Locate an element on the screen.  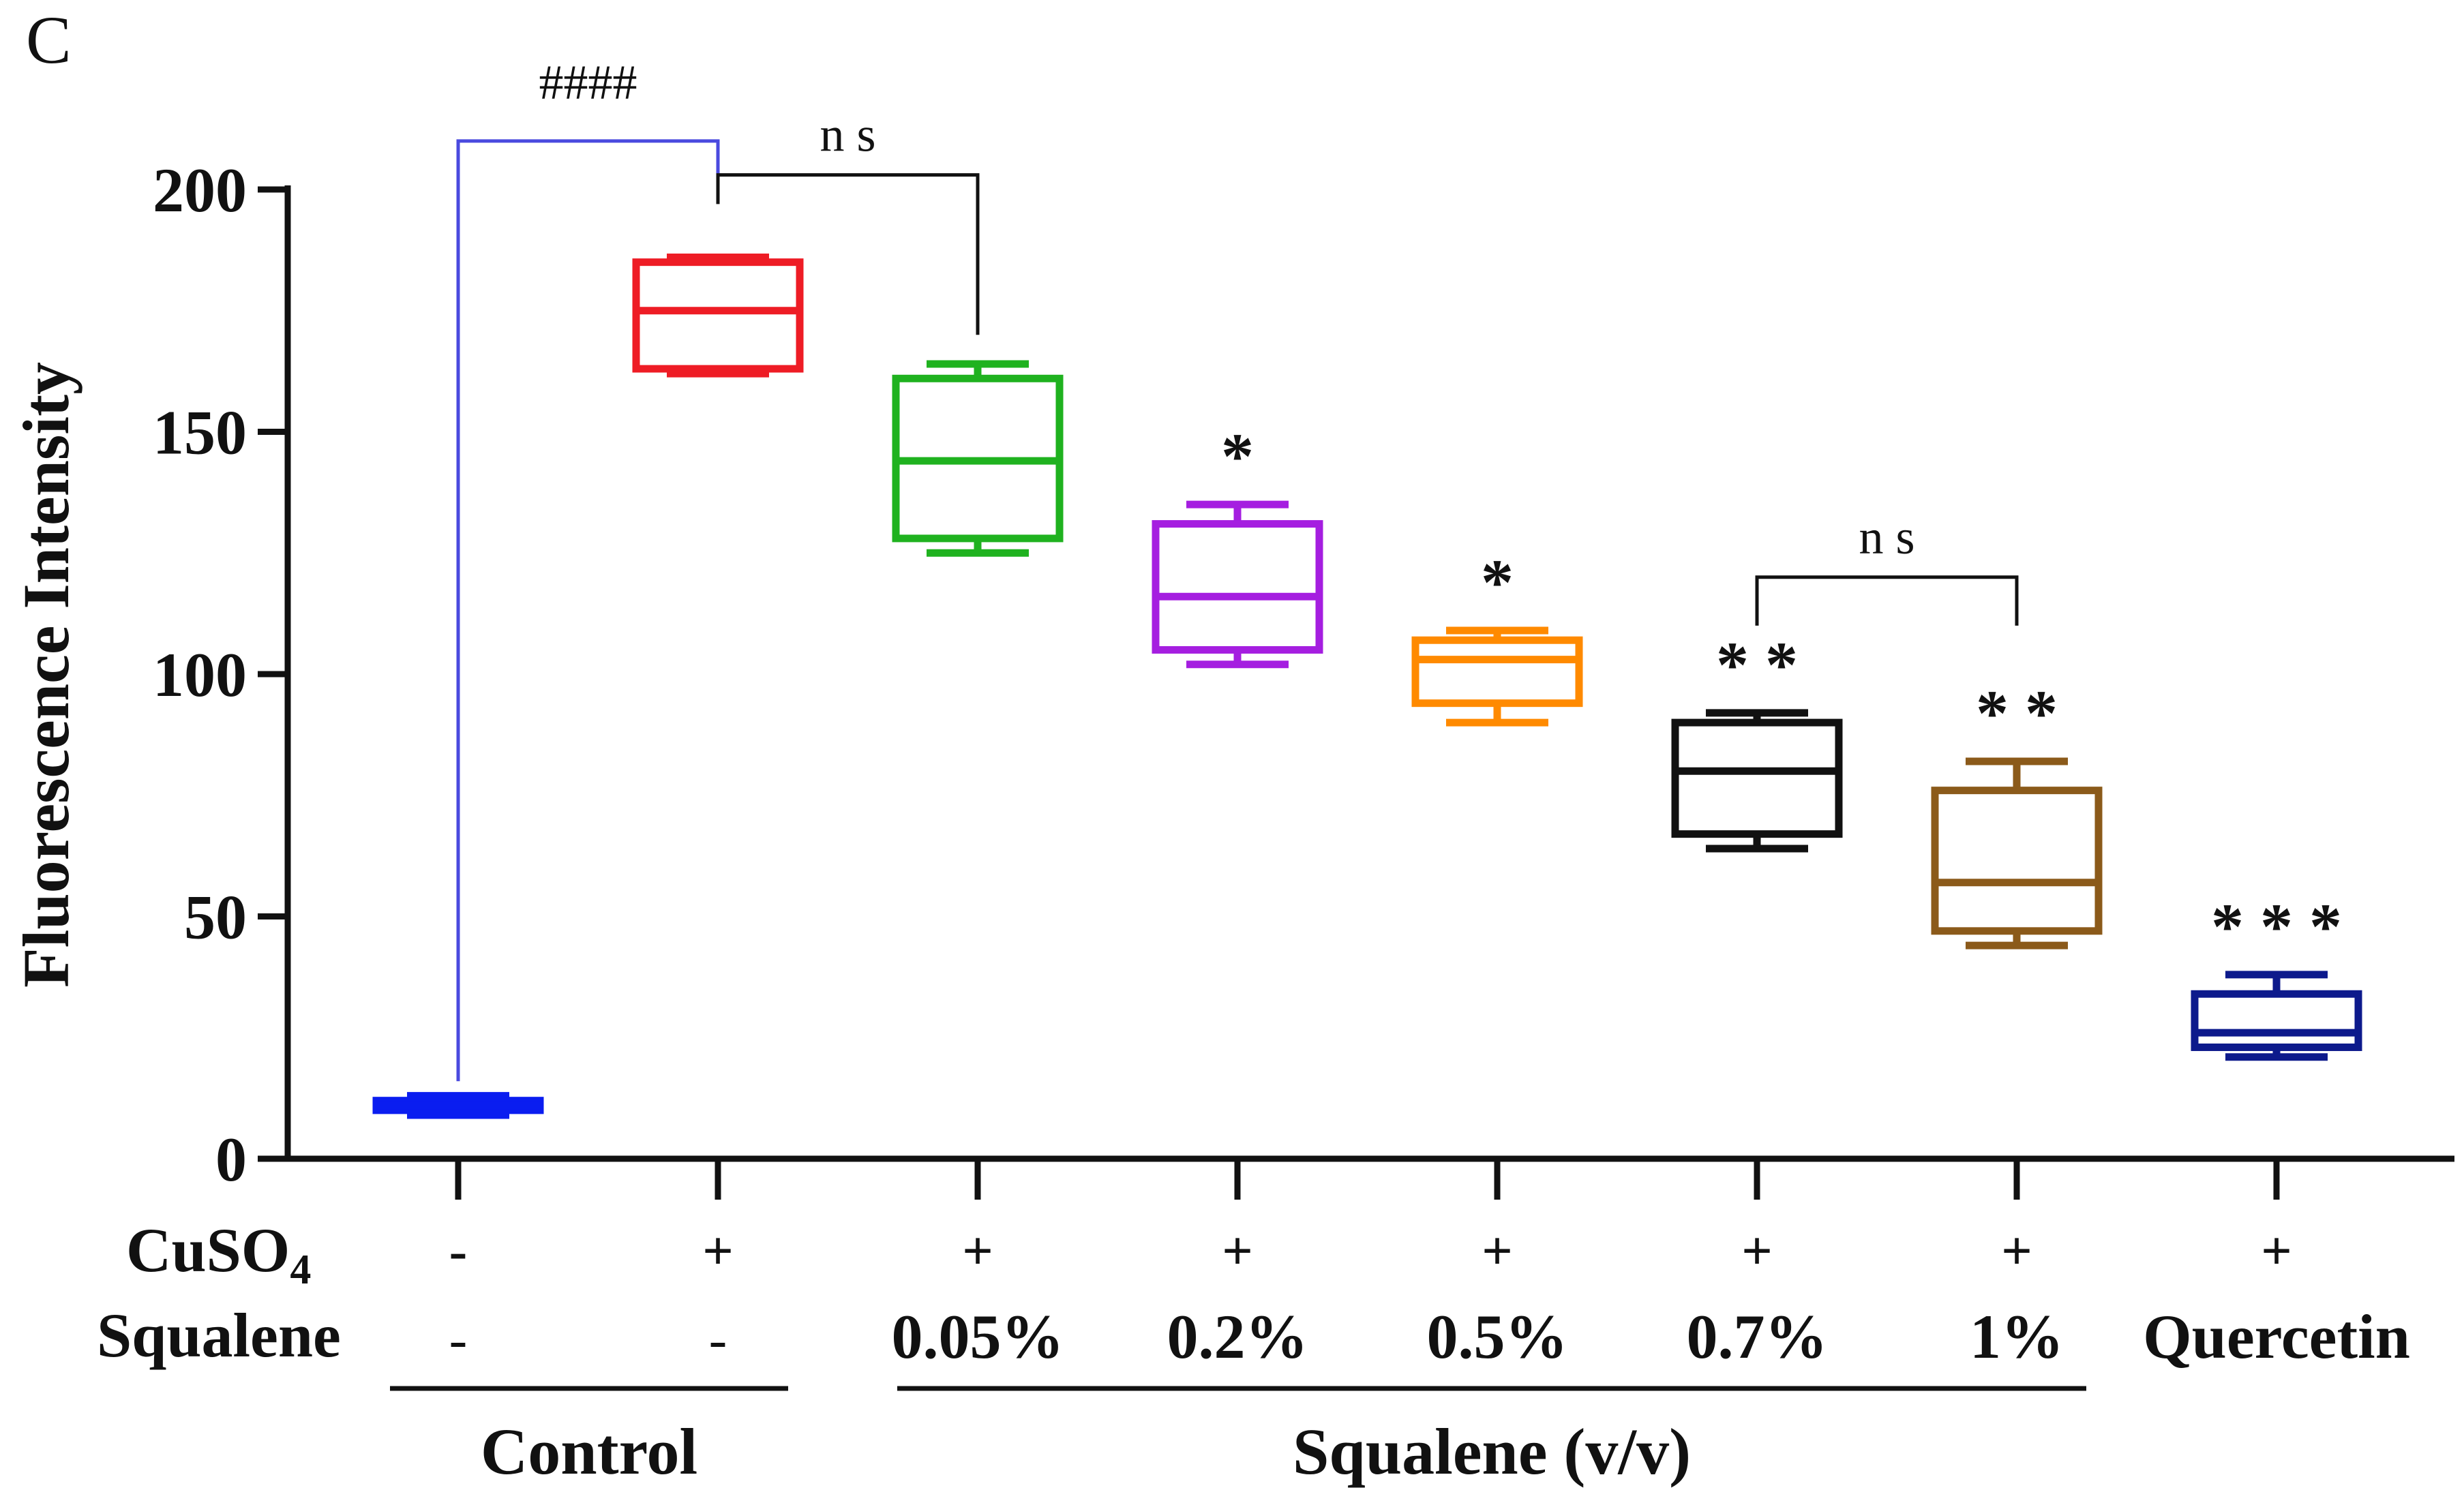
cuso4-value-0: - is located at coordinates (458, 1251).